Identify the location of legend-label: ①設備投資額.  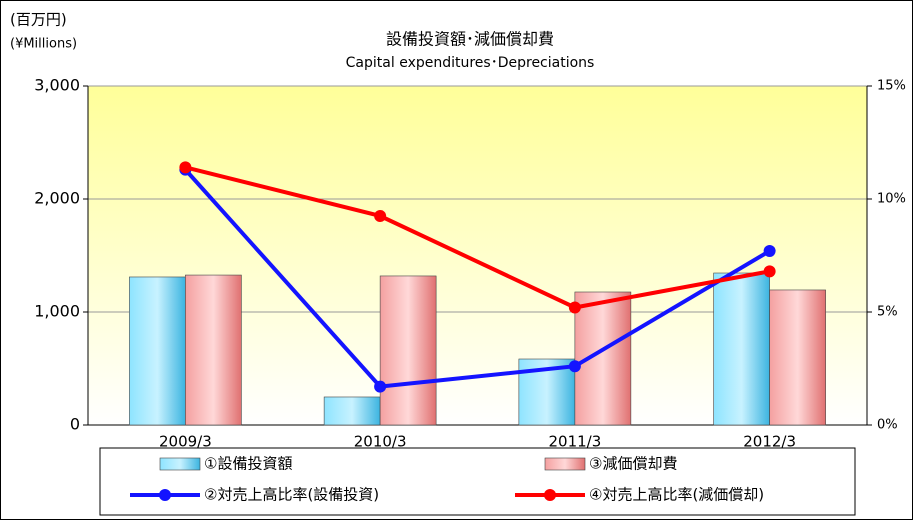
(248, 464).